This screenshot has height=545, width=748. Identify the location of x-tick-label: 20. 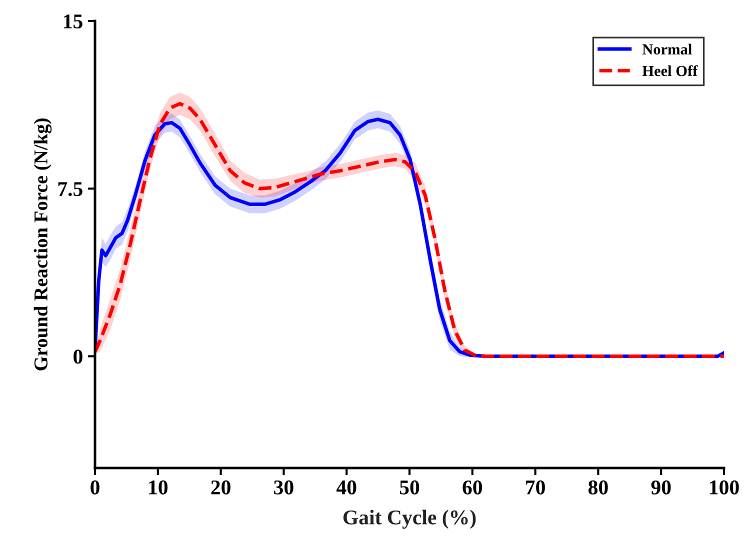
(220, 487).